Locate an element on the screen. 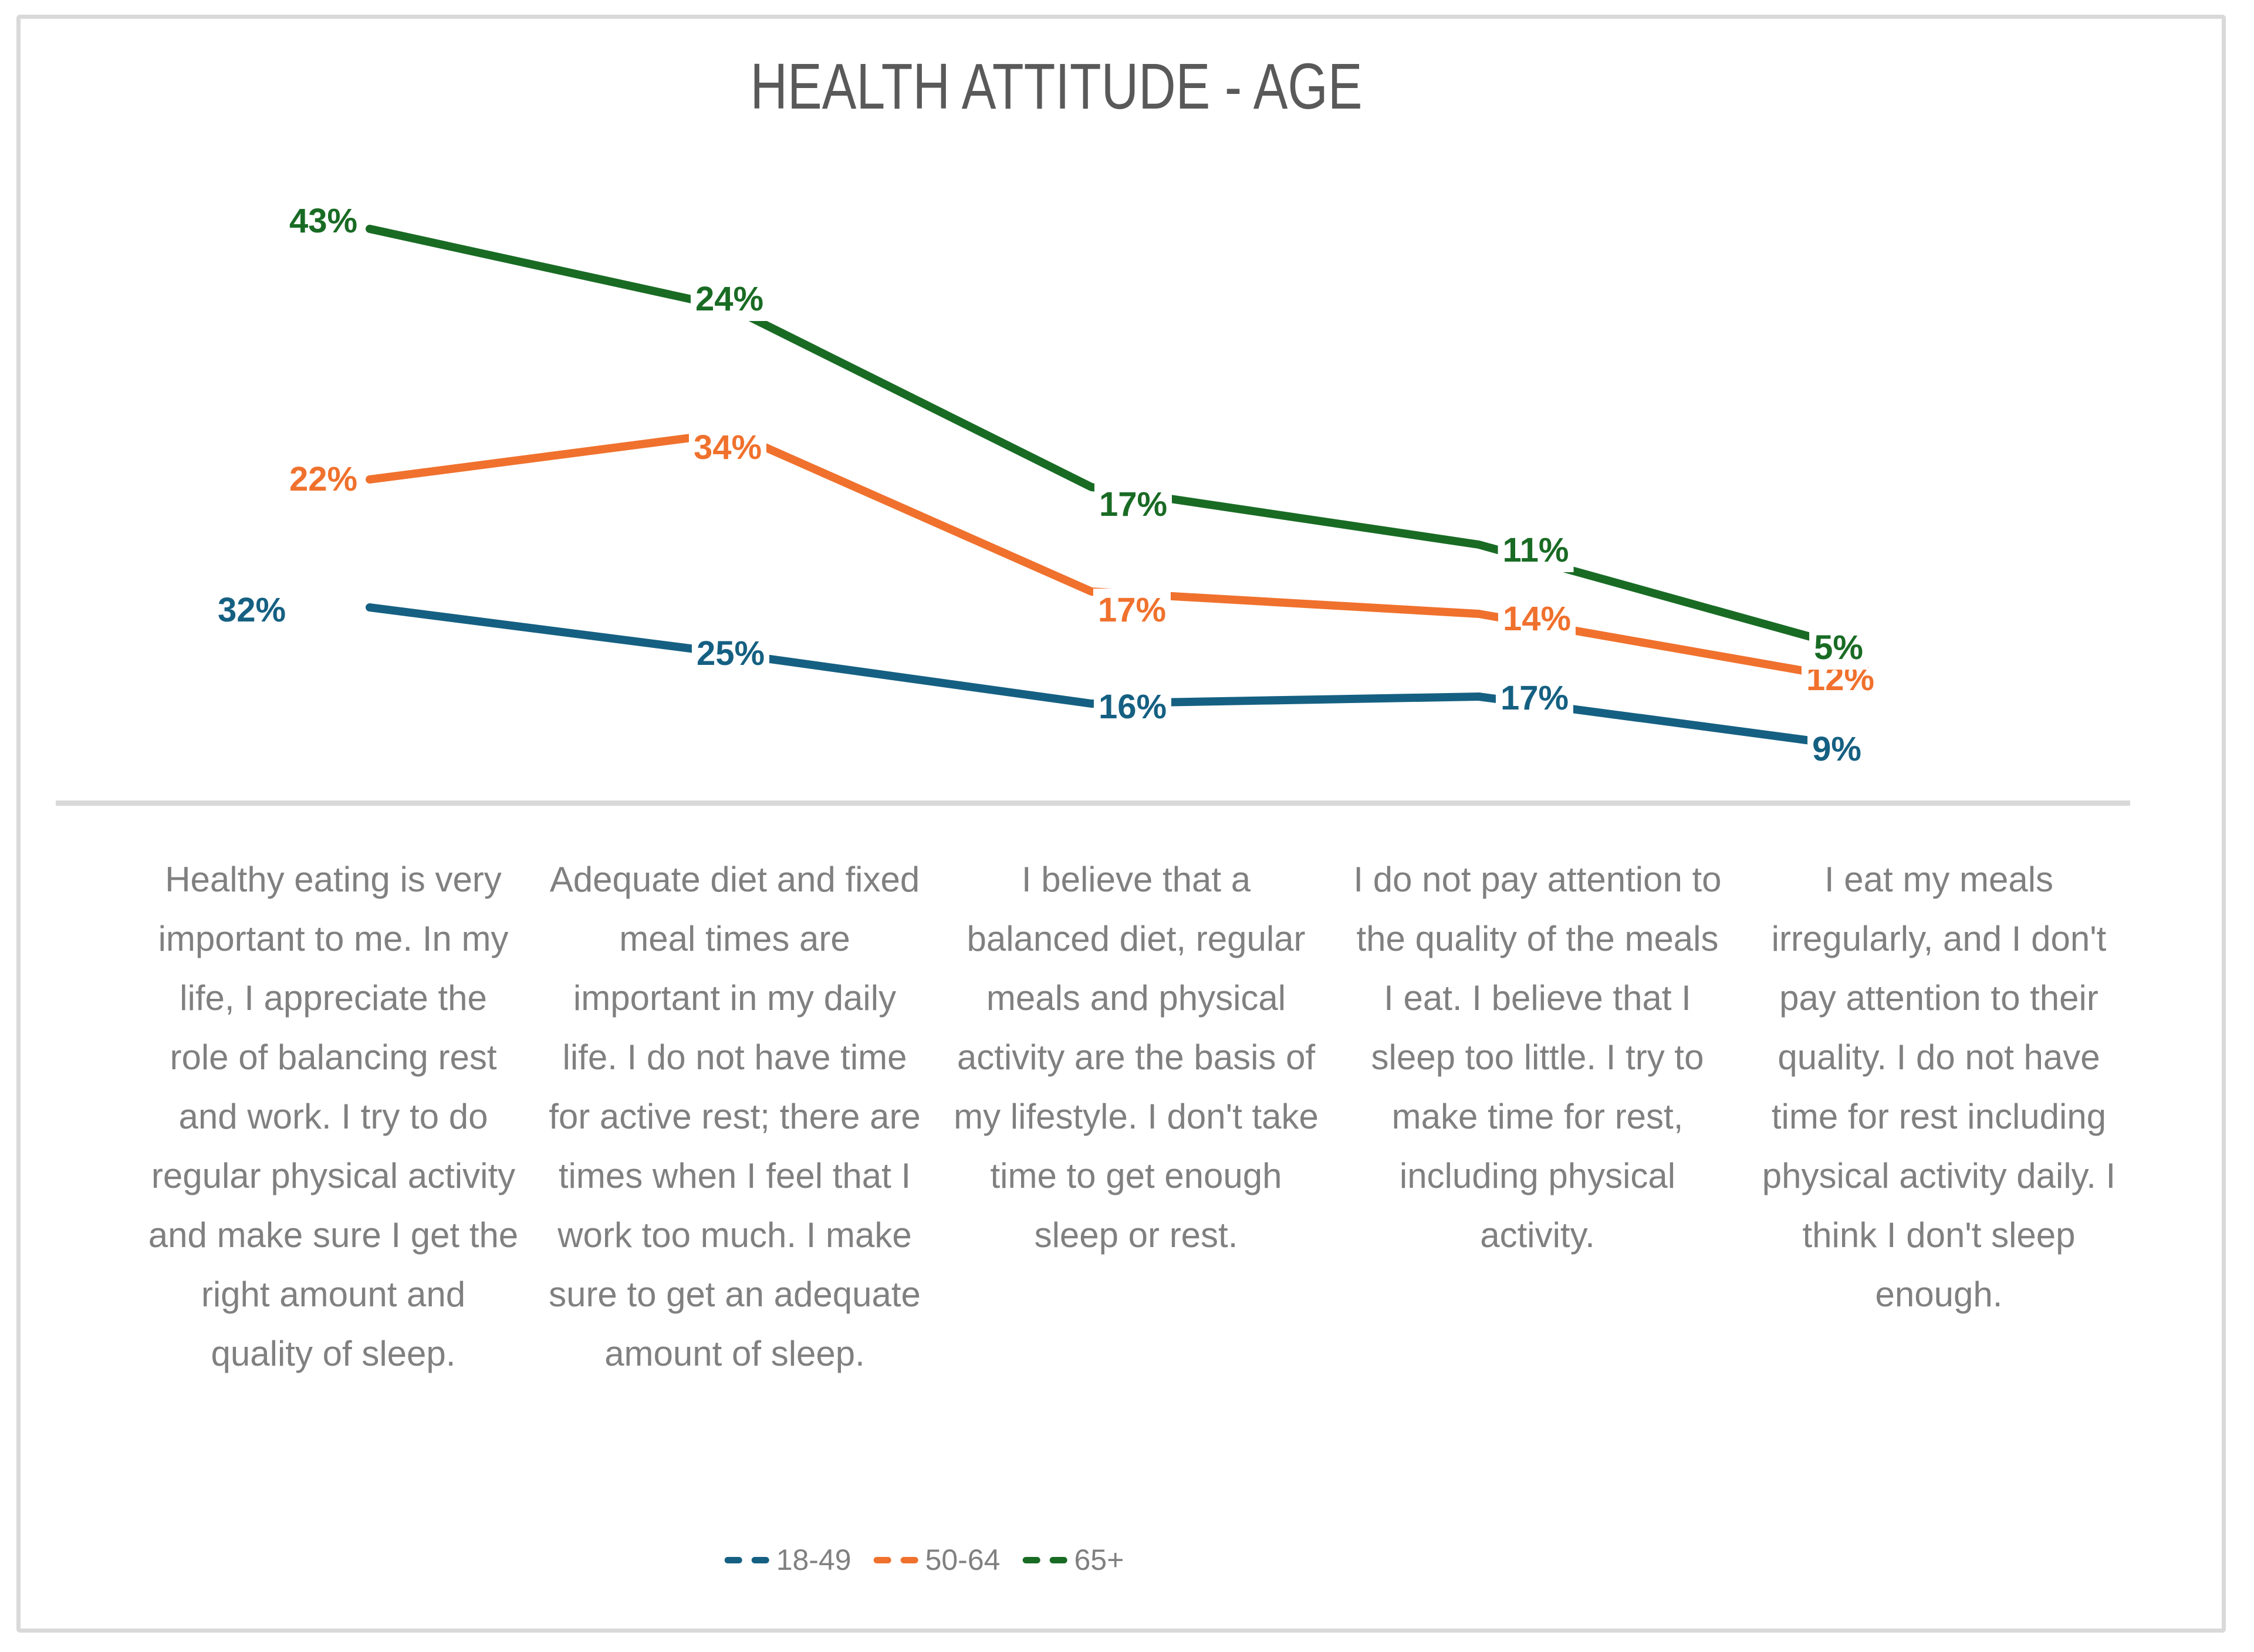 This screenshot has height=1652, width=2254. legend-entry-18-49: 18-49 is located at coordinates (787, 1560).